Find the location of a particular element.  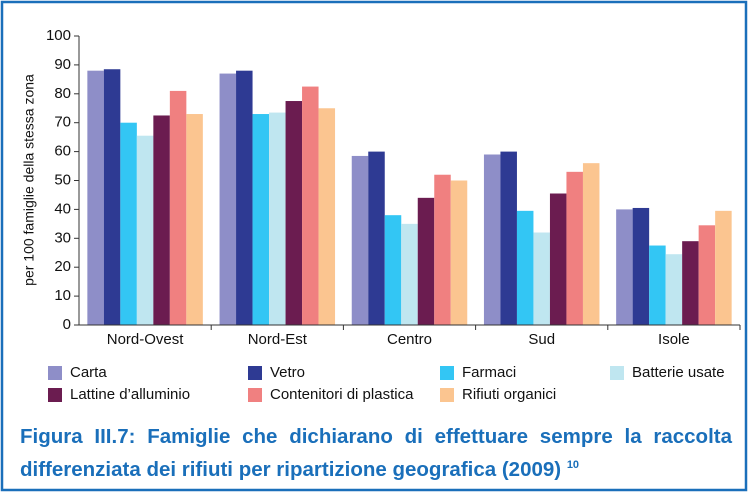

legend-label: Lattine d’alluminio is located at coordinates (130, 394).